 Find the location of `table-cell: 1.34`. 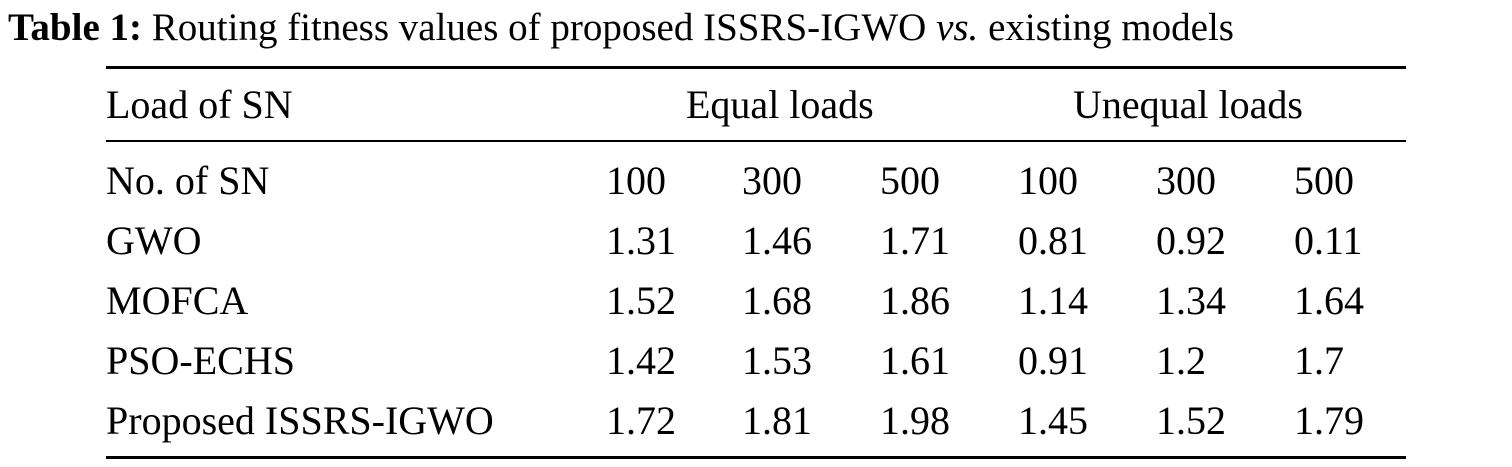

table-cell: 1.34 is located at coordinates (1191, 300).